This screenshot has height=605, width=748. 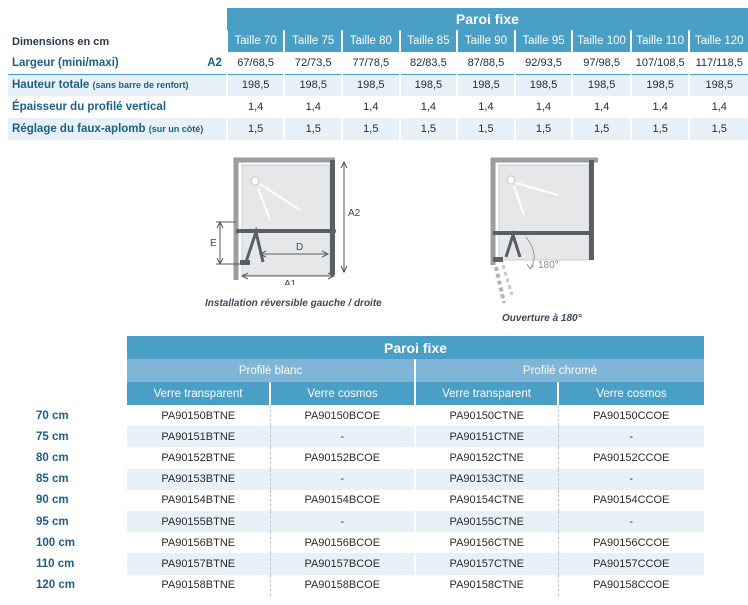 What do you see at coordinates (89, 107) in the screenshot?
I see `dimension-name: Épaisseur du profilé vertical` at bounding box center [89, 107].